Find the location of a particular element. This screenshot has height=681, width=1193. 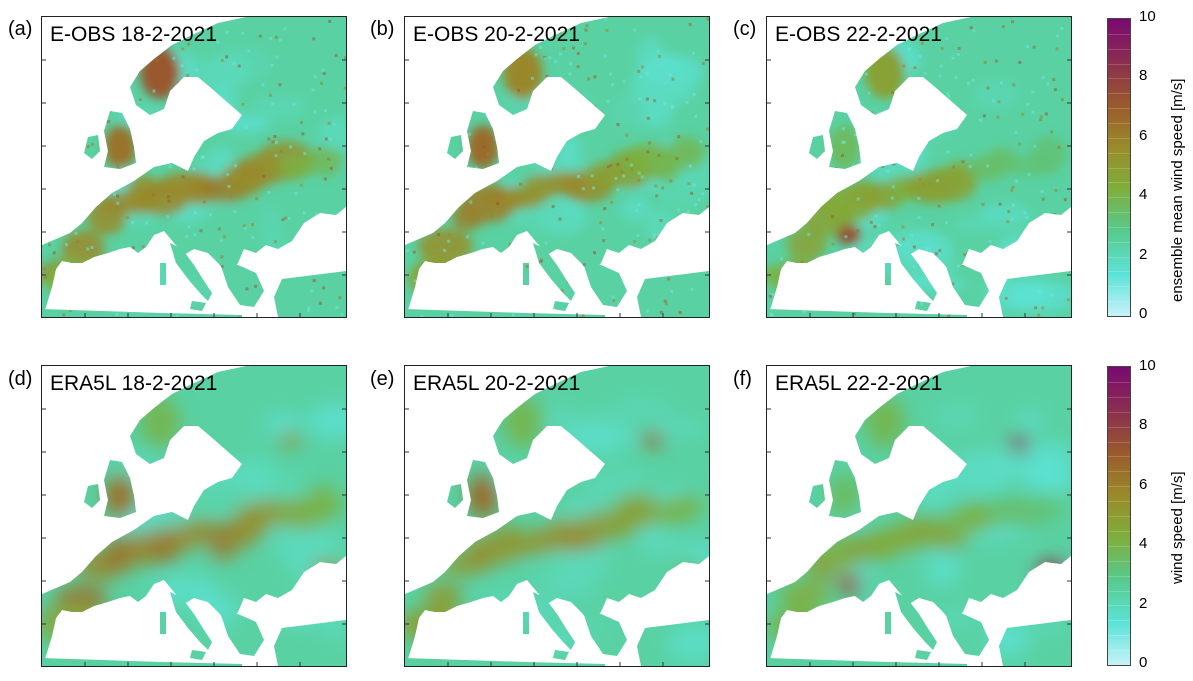

panel-title: ERA5L 20-2-2021 is located at coordinates (497, 383).